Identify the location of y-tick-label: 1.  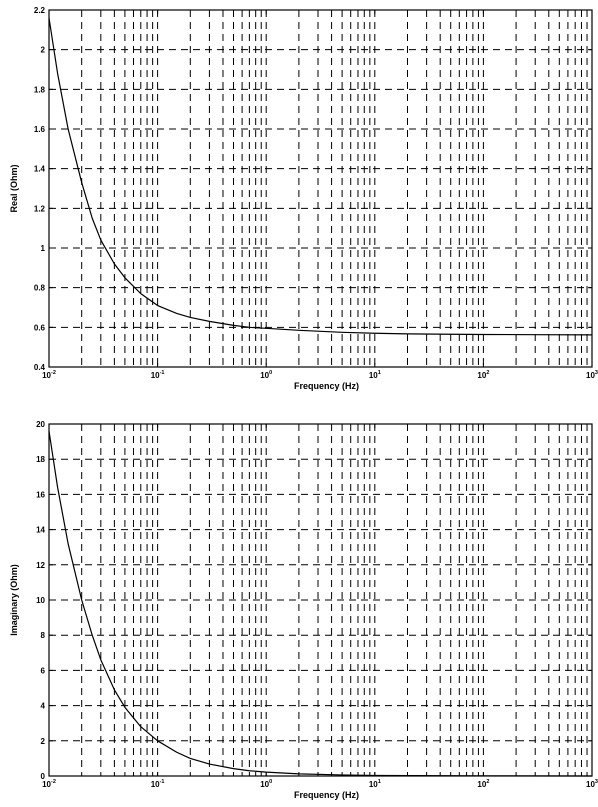
(43, 248).